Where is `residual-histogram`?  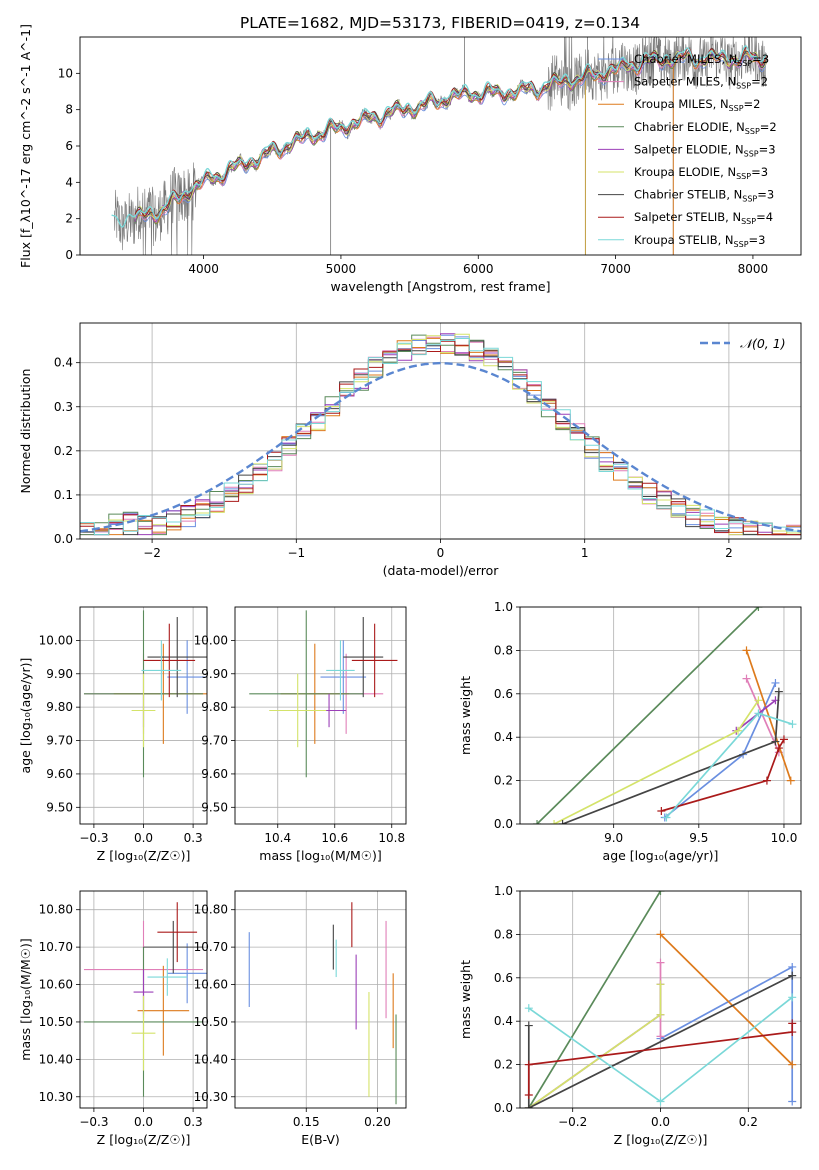
residual-histogram is located at coordinates (440, 437).